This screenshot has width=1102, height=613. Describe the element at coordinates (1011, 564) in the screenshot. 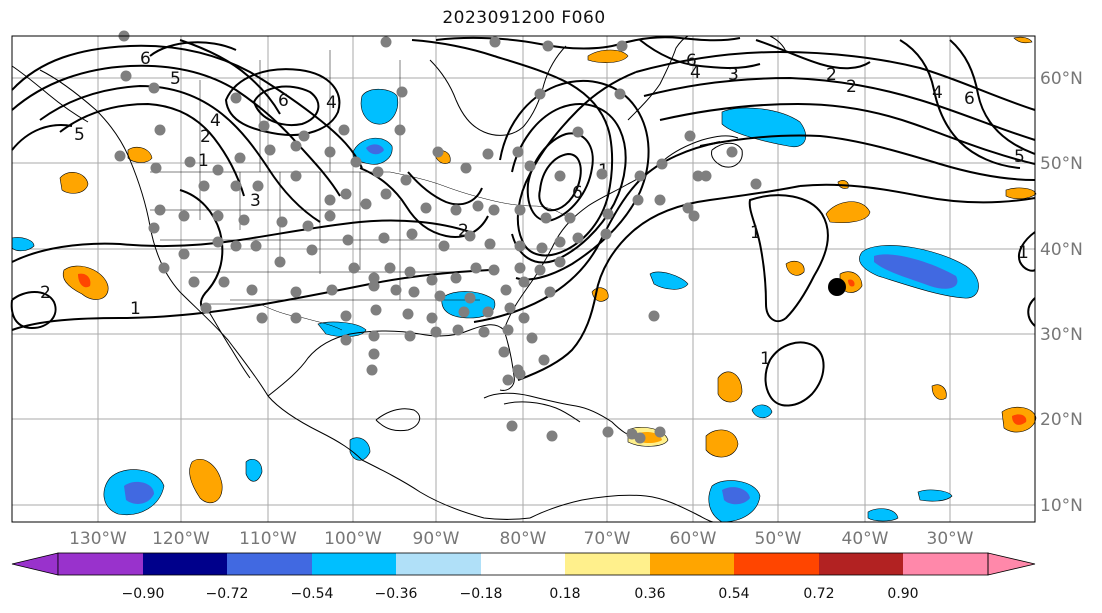

I see `colorbar-extend-high` at that location.